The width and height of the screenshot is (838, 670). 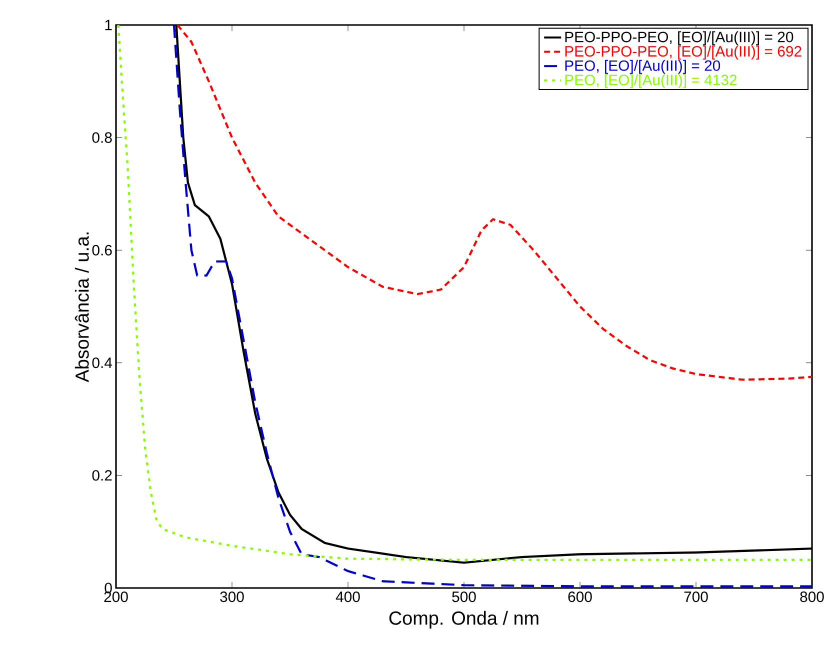 I want to click on legend-label: PEO, [EO]/[Au(III)] = 20, so click(x=642, y=67).